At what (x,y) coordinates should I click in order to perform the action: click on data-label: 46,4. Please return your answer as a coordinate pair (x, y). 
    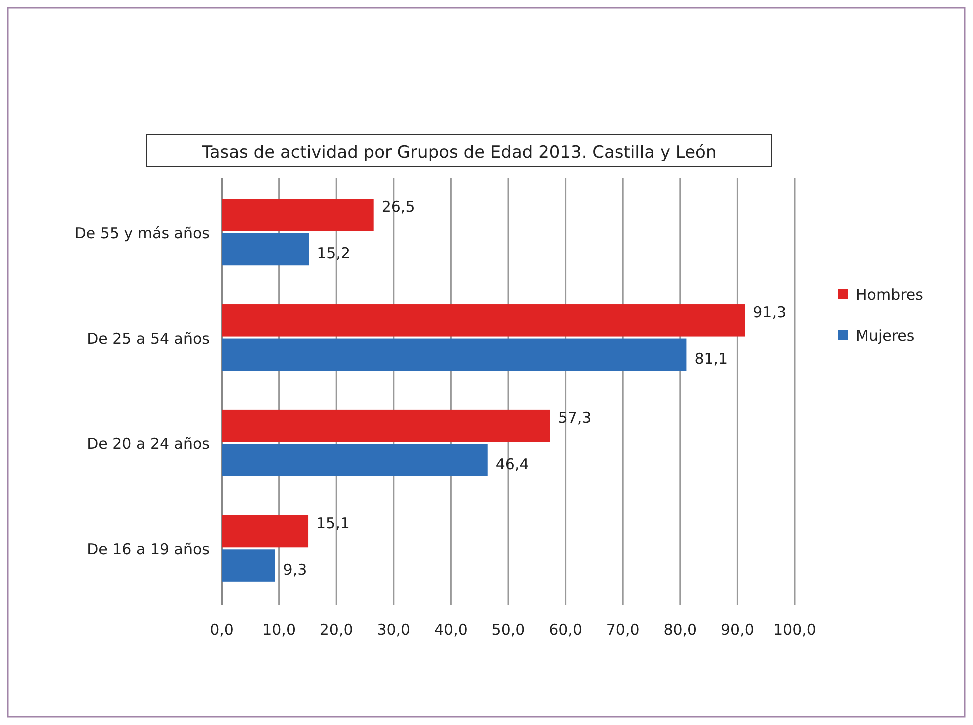
    Looking at the image, I should click on (513, 464).